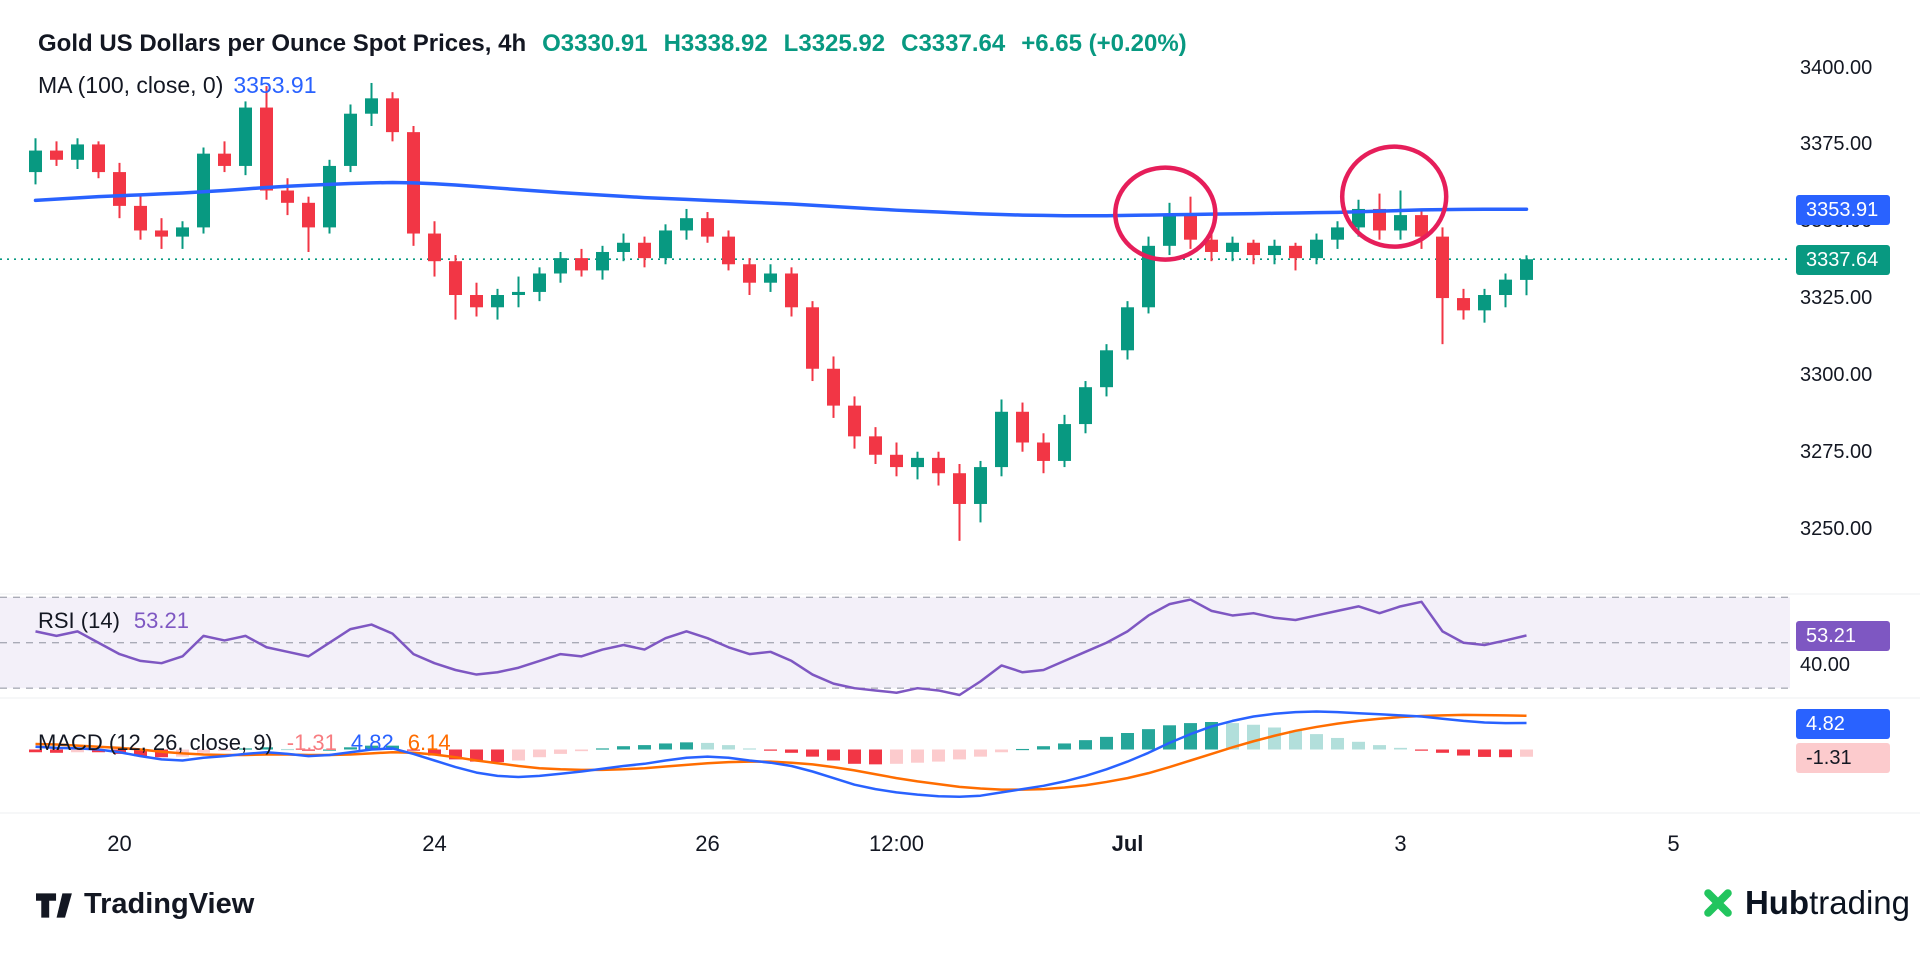 This screenshot has height=954, width=1920. Describe the element at coordinates (372, 742) in the screenshot. I see `macd-line-value: 4.82` at that location.